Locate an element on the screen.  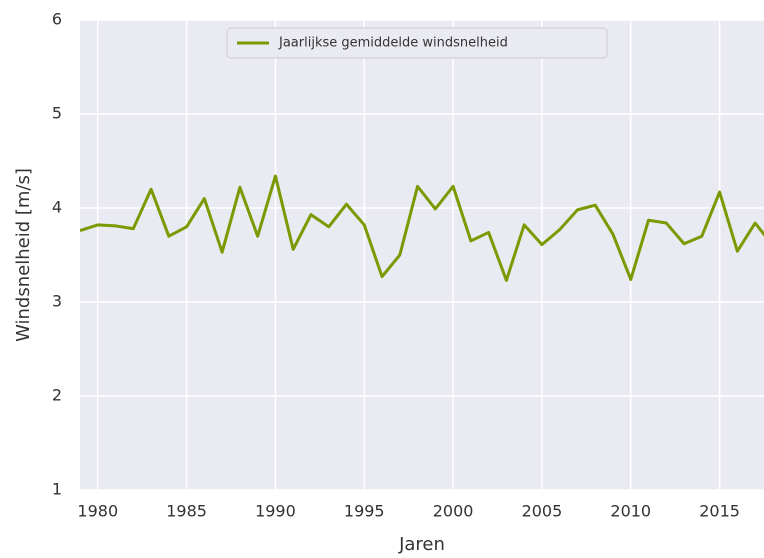
y-tick-label: 6 is located at coordinates (57, 19).